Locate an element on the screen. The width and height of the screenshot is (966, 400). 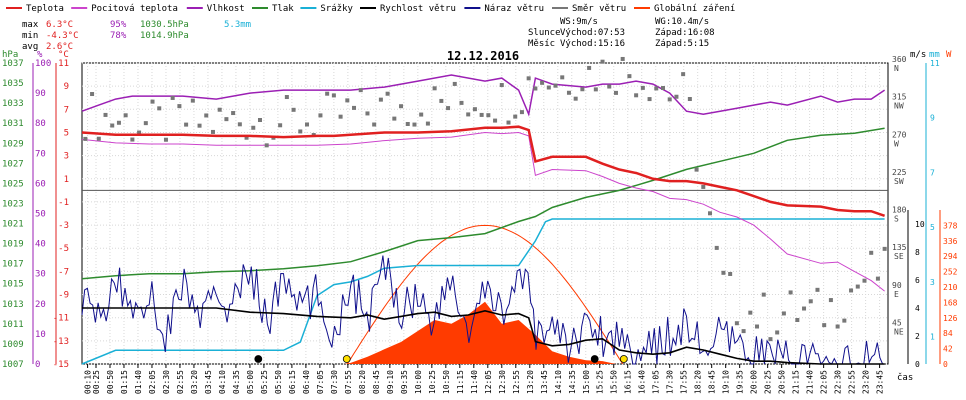
x-tick-label-44: 18:20 is located at coordinates (698, 382).